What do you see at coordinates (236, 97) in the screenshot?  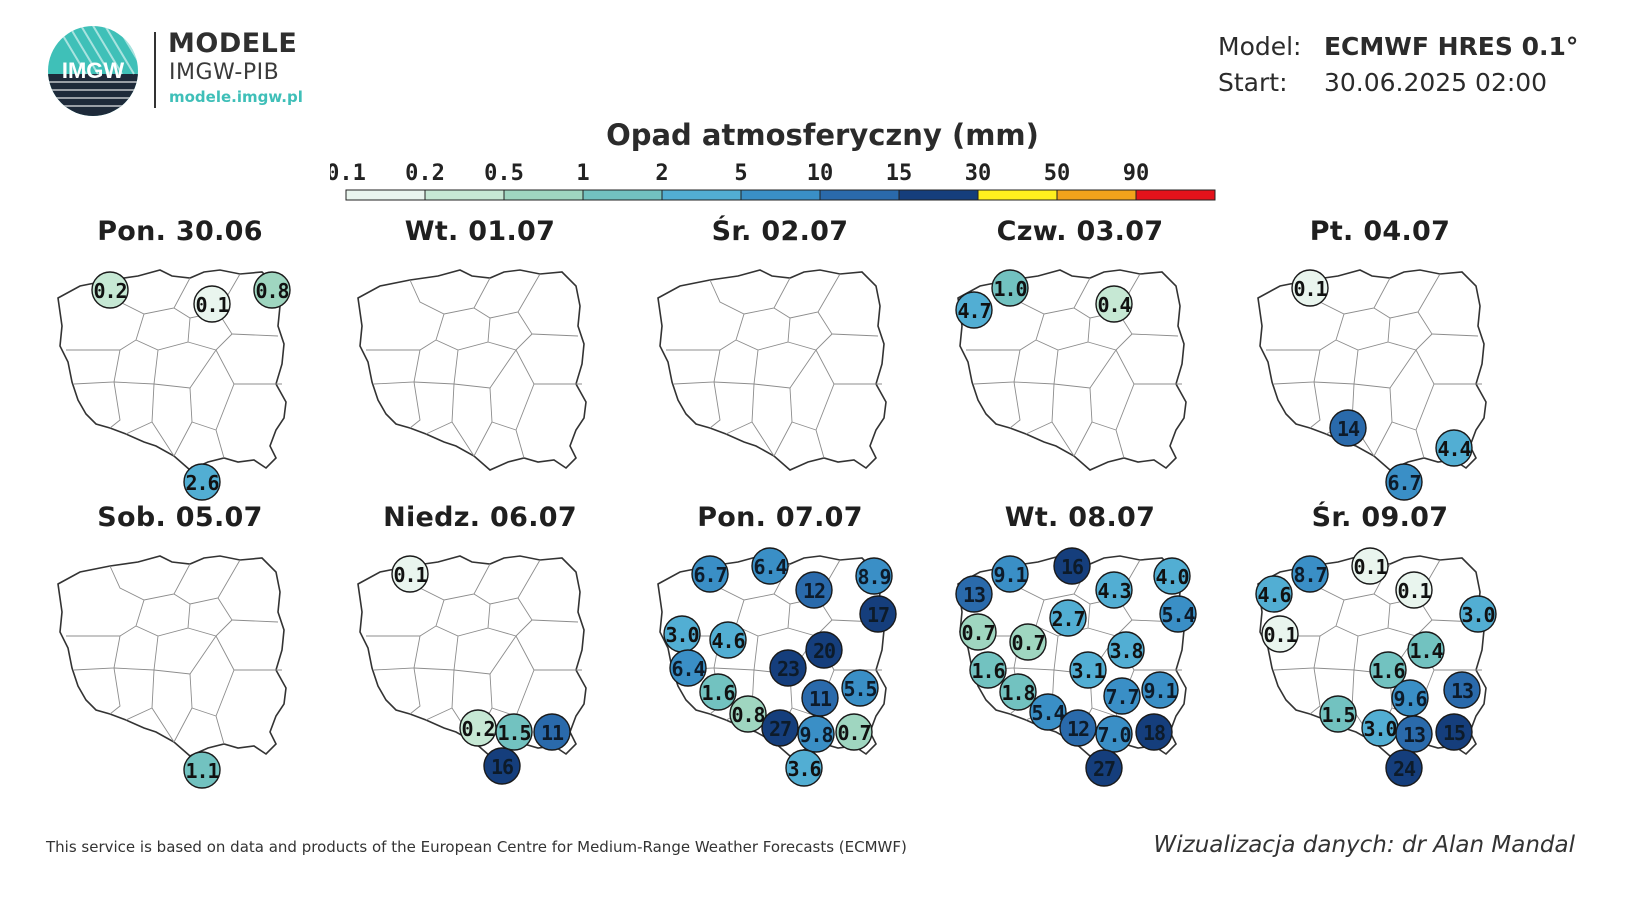 I see `brand-url-link: modele.imgw.pl` at bounding box center [236, 97].